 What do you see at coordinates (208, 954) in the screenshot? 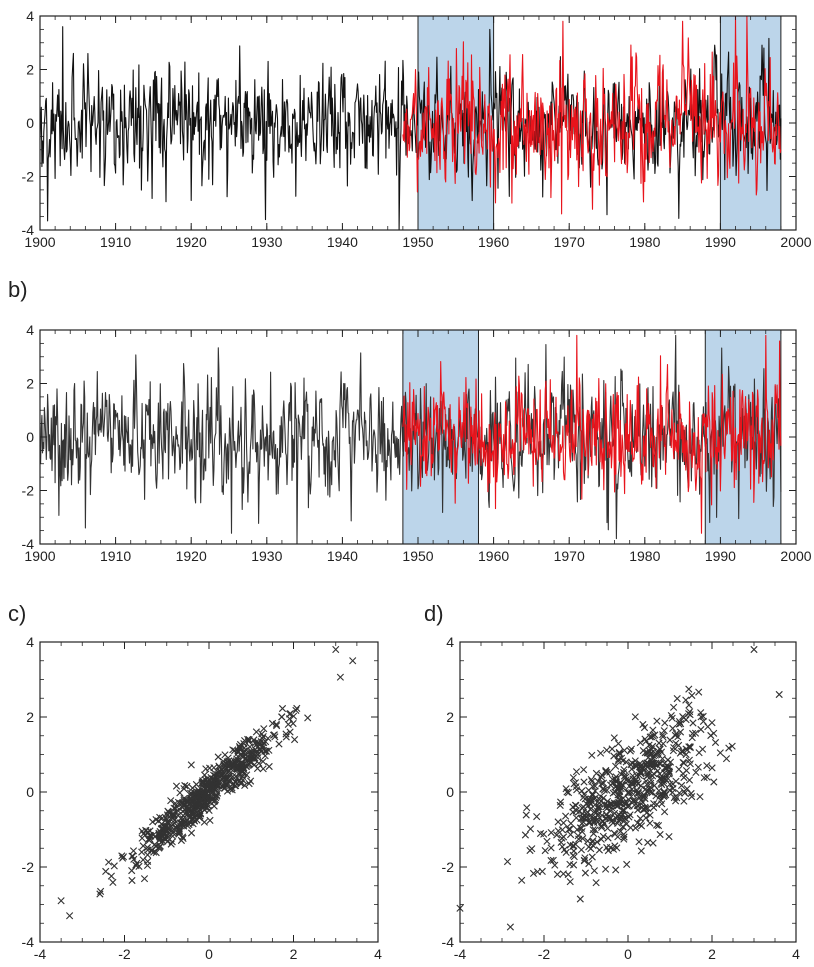
I see `x-tick-labels: -4 -2 0 2 4` at bounding box center [208, 954].